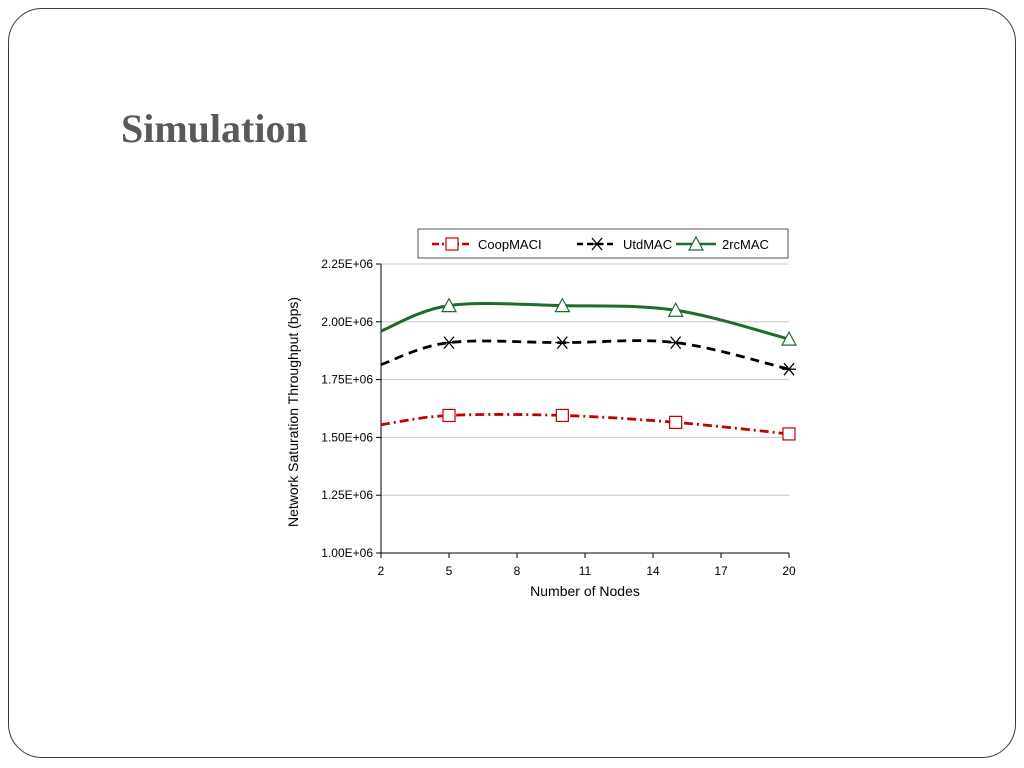 This screenshot has width=1024, height=768. What do you see at coordinates (647, 244) in the screenshot?
I see `legend-label-utdmac: UtdMAC` at bounding box center [647, 244].